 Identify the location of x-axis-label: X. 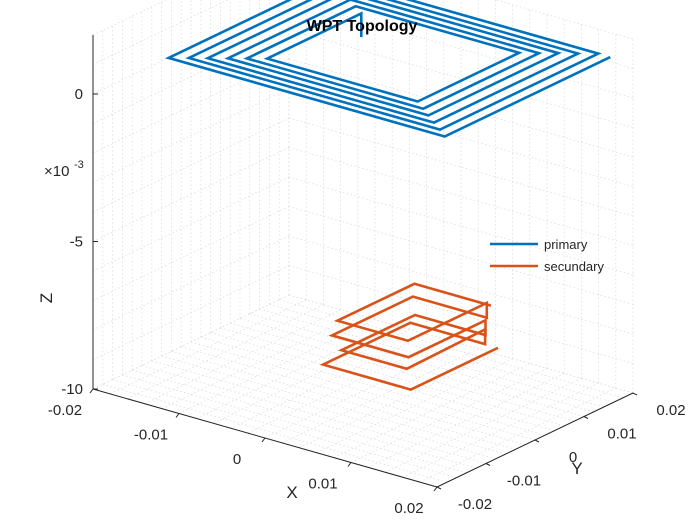
(291, 492).